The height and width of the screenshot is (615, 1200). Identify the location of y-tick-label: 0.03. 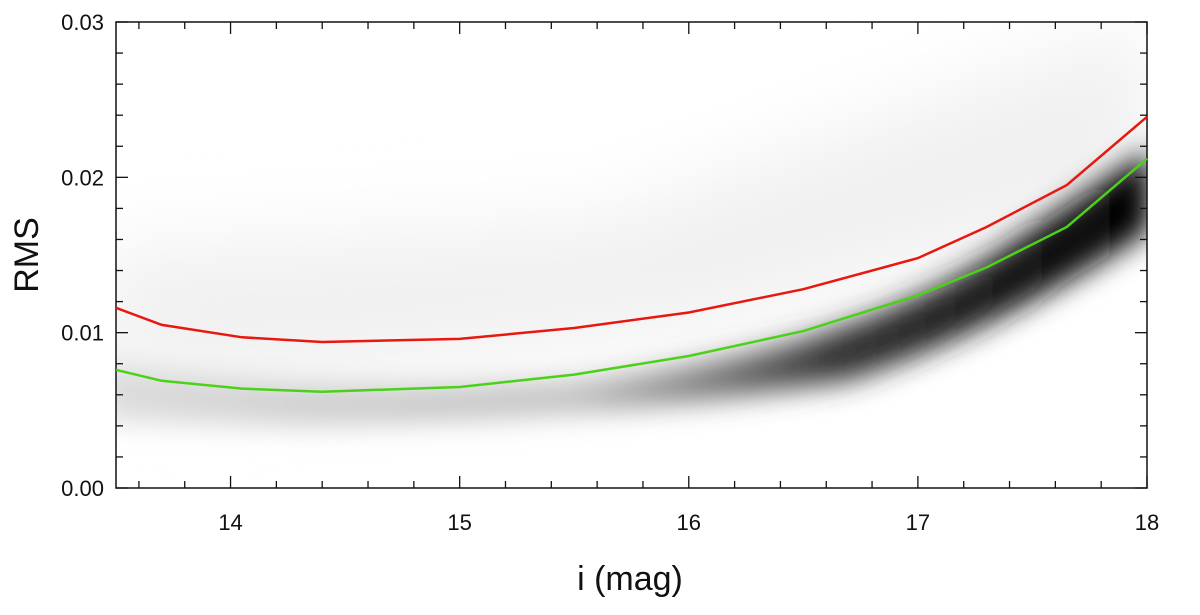
(82, 22).